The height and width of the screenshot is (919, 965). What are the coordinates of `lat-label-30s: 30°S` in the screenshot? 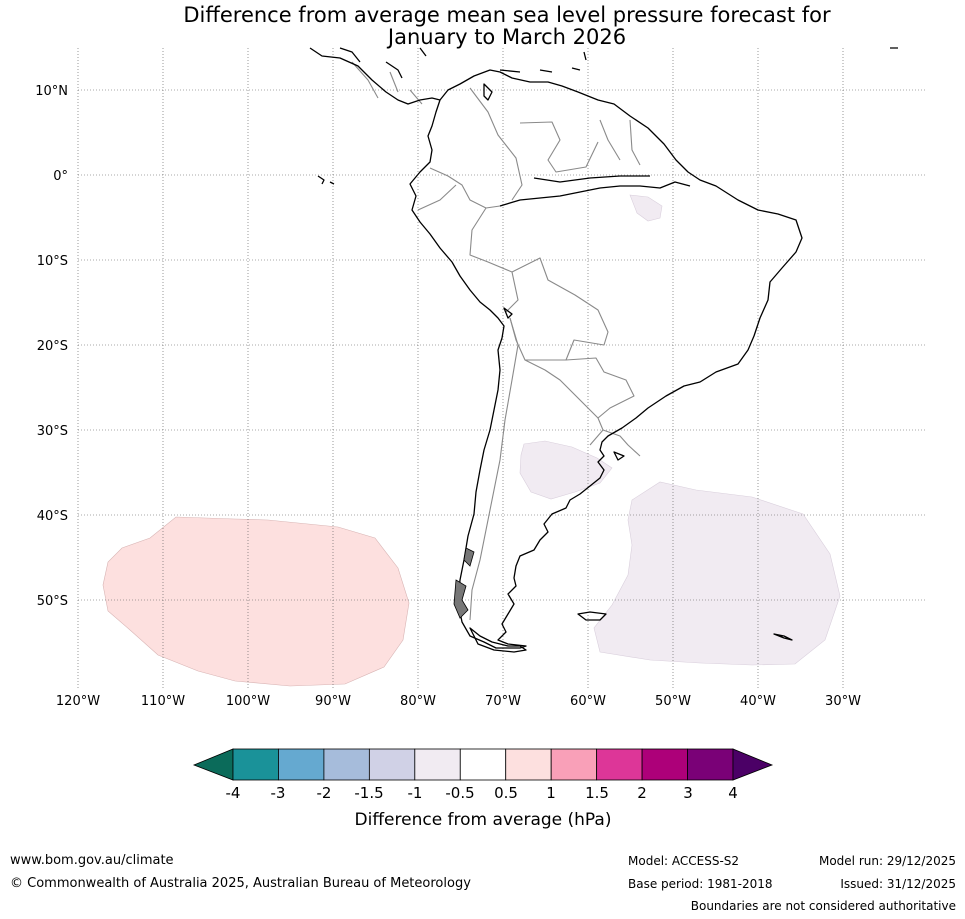 It's located at (52, 431).